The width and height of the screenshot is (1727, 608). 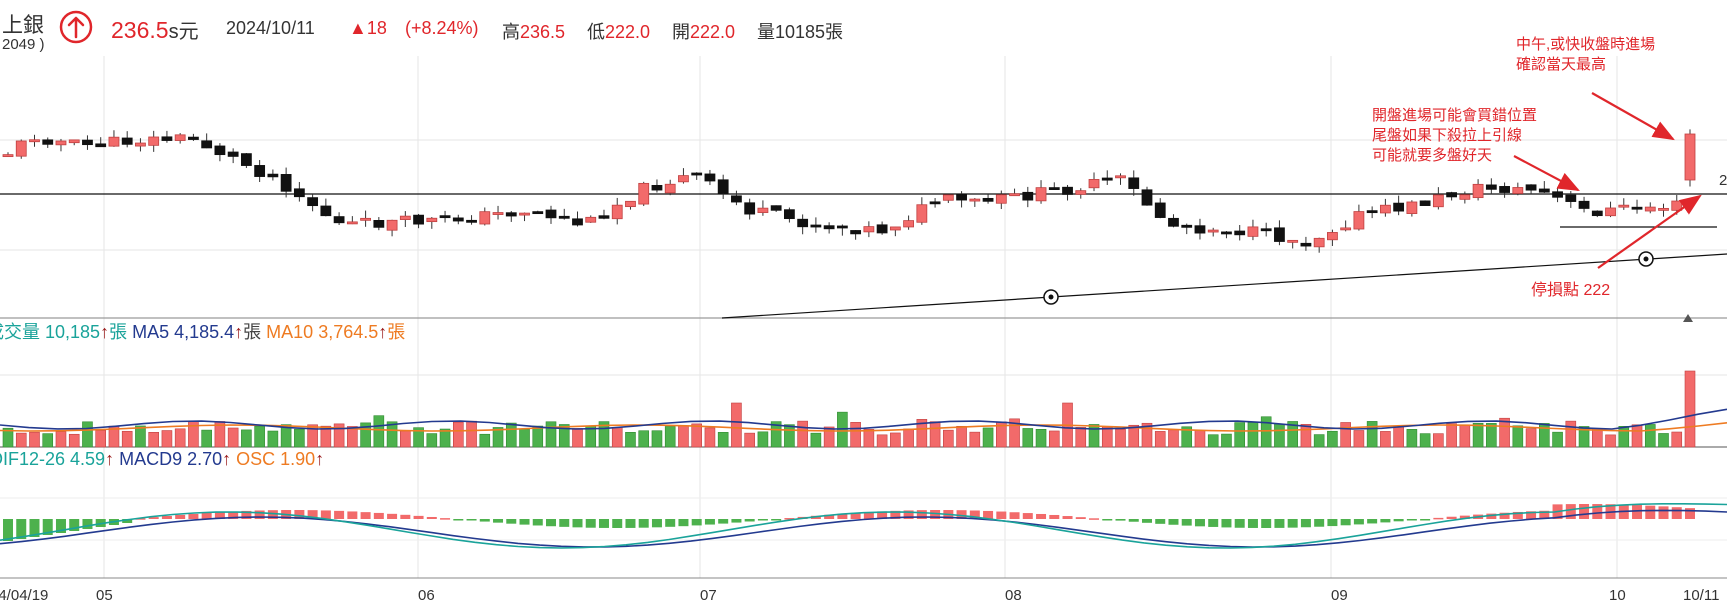 What do you see at coordinates (1617, 595) in the screenshot?
I see `x-axis-tick-label: 10` at bounding box center [1617, 595].